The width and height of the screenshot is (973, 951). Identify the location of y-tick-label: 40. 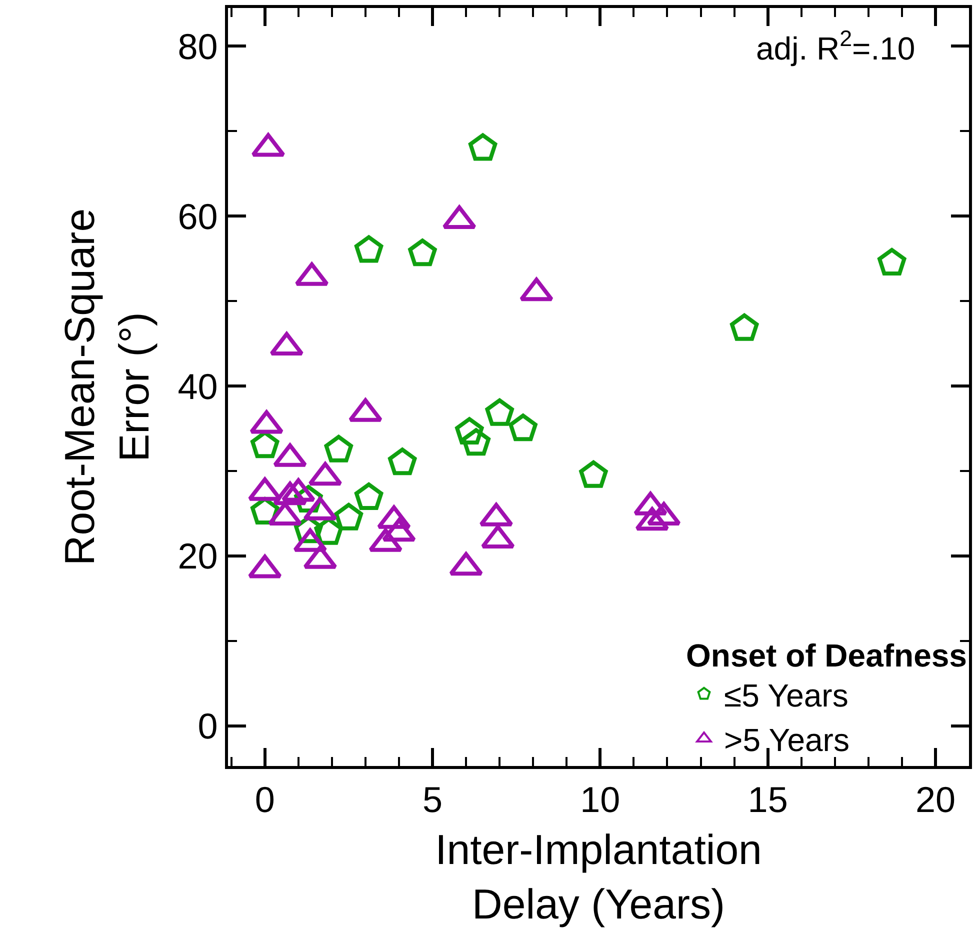
(198, 386).